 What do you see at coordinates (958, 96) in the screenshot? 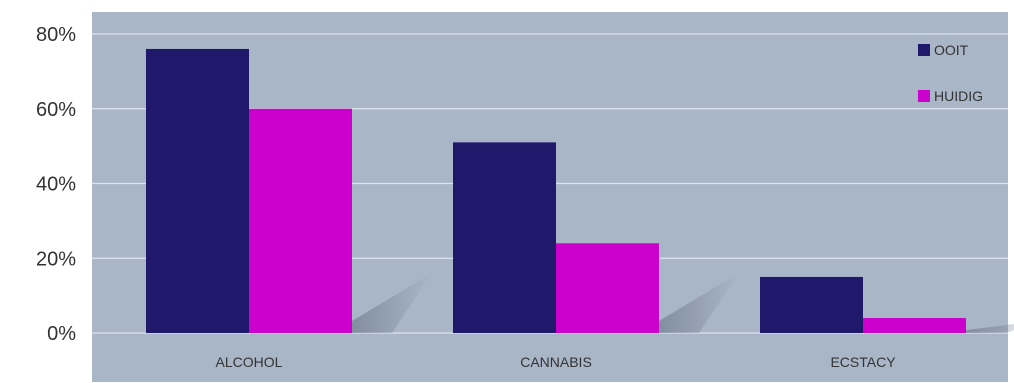
I see `legend-label-huidig: HUIDIG` at bounding box center [958, 96].